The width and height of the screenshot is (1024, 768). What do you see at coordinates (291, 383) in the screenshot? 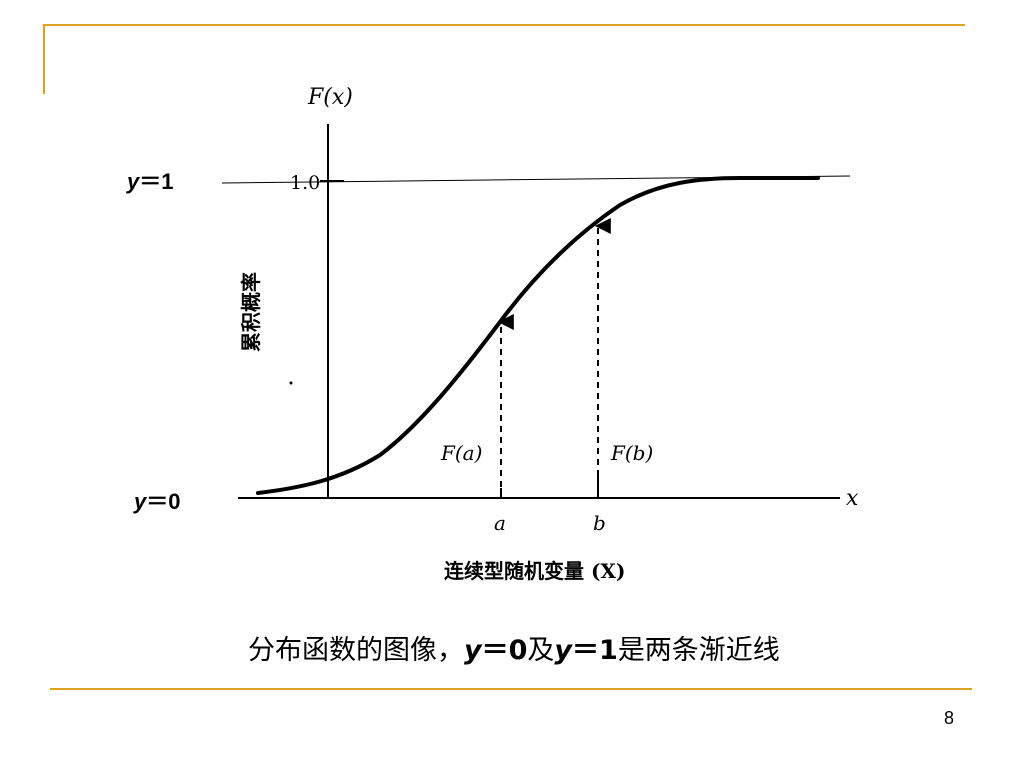
I see `speck` at bounding box center [291, 383].